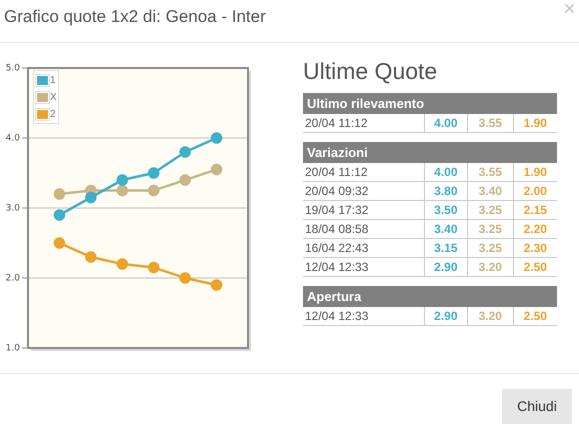  What do you see at coordinates (337, 248) in the screenshot?
I see `category-label: 16/04 22:43` at bounding box center [337, 248].